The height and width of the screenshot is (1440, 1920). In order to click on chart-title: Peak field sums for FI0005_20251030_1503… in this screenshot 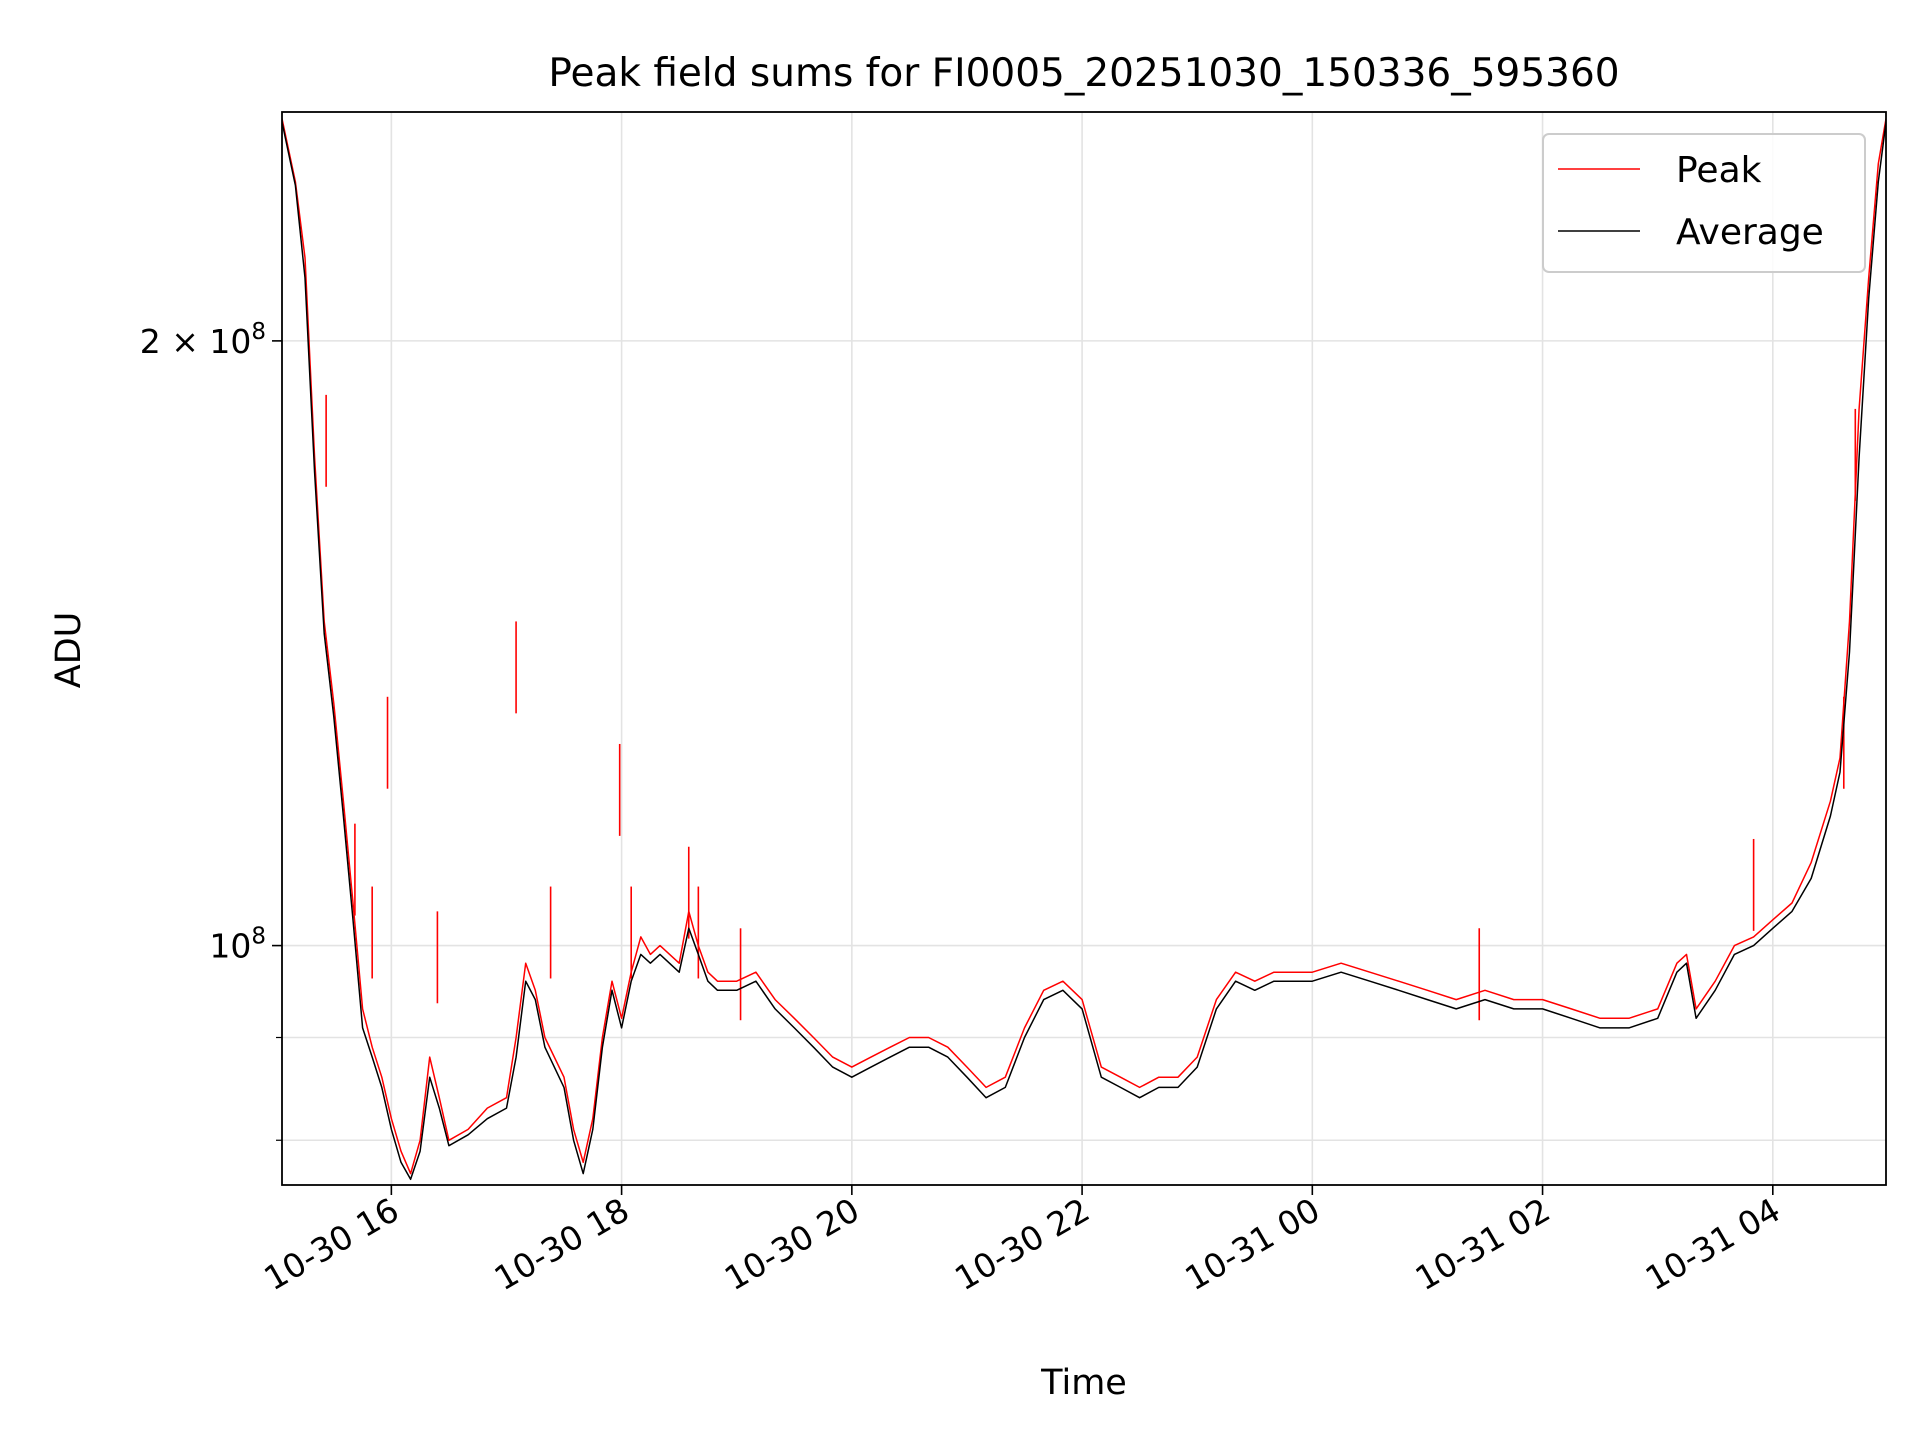, I will do `click(1083, 73)`.